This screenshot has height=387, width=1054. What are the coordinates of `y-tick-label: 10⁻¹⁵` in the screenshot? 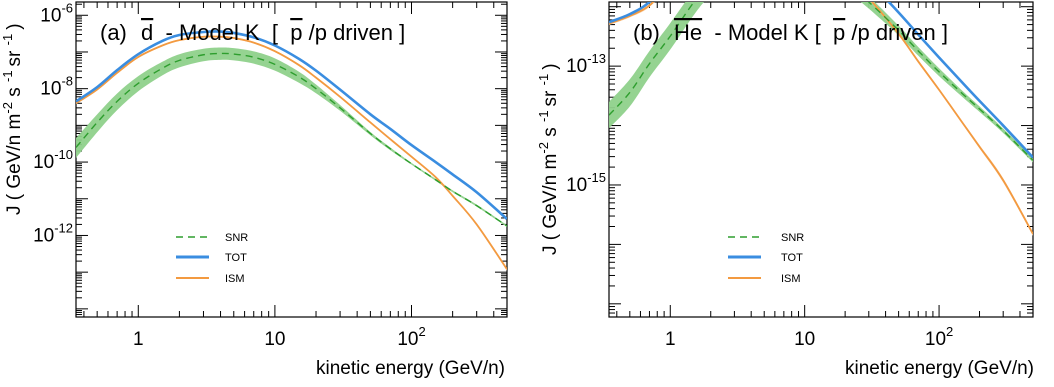 It's located at (586, 183).